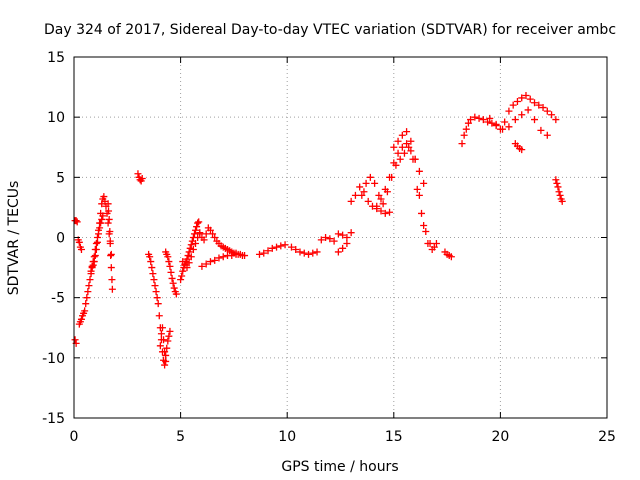 This screenshot has width=640, height=480. I want to click on series-arc25, so click(518, 122).